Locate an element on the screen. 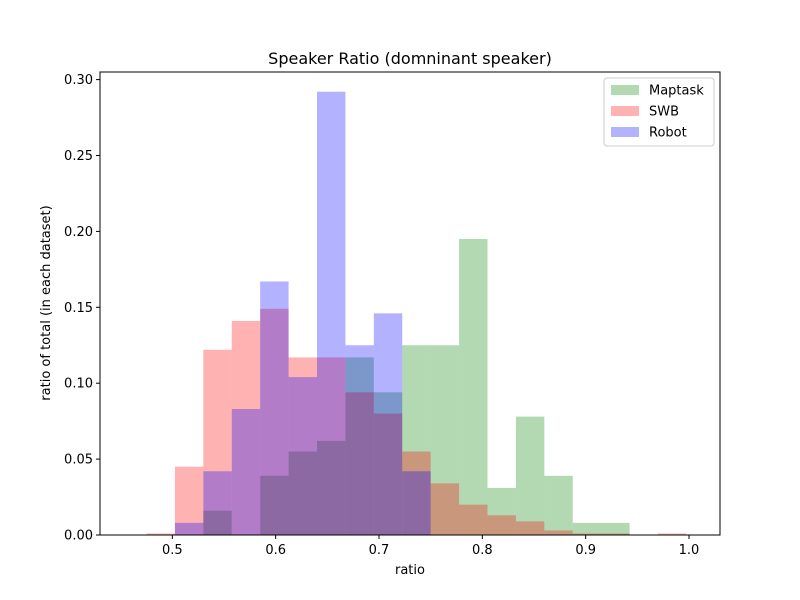 The height and width of the screenshot is (600, 800). legend: Maptask SWB Robot is located at coordinates (659, 112).